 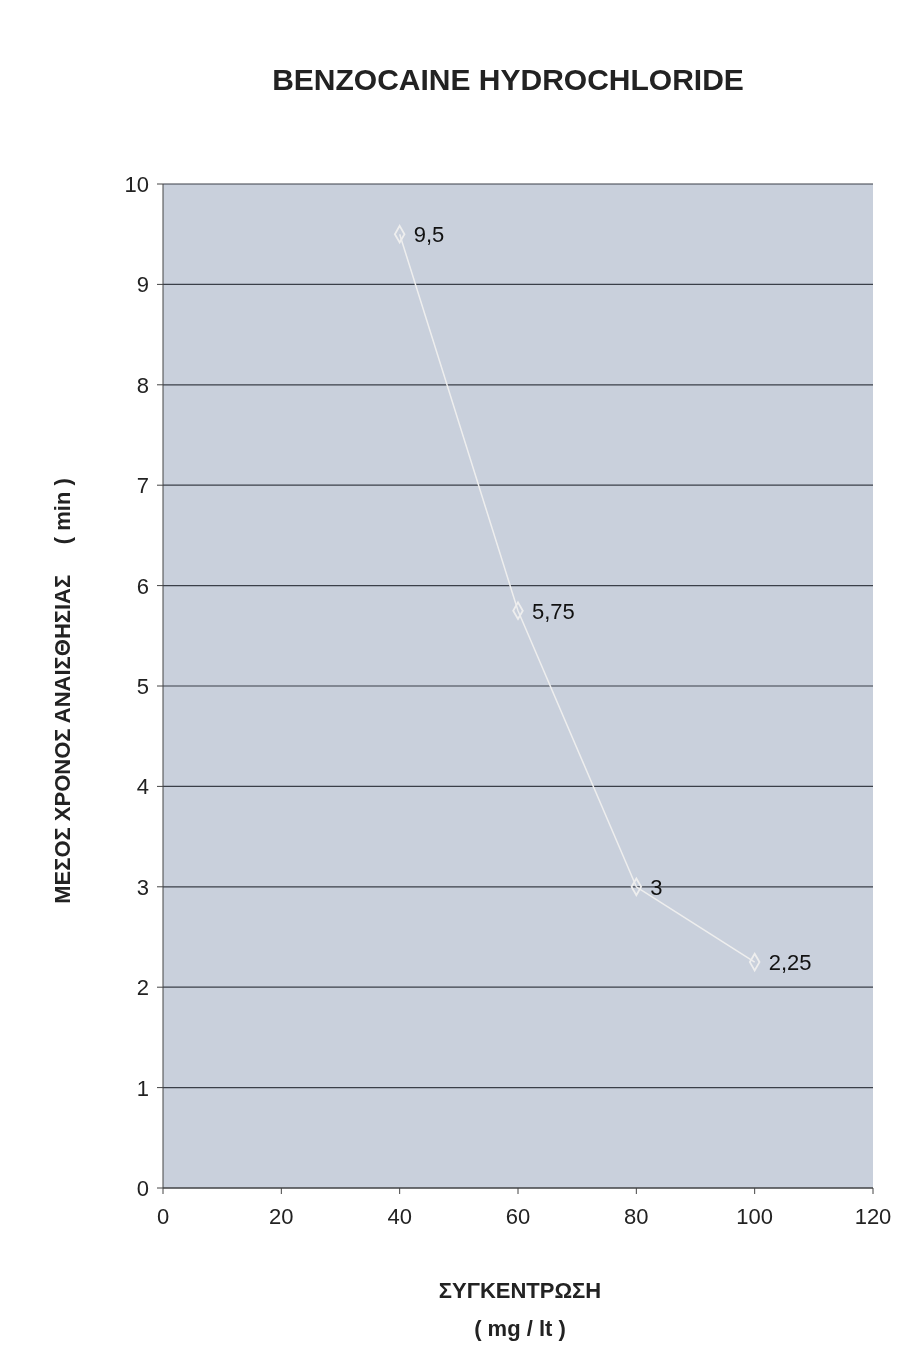 What do you see at coordinates (518, 1216) in the screenshot?
I see `x-tick-label: 60` at bounding box center [518, 1216].